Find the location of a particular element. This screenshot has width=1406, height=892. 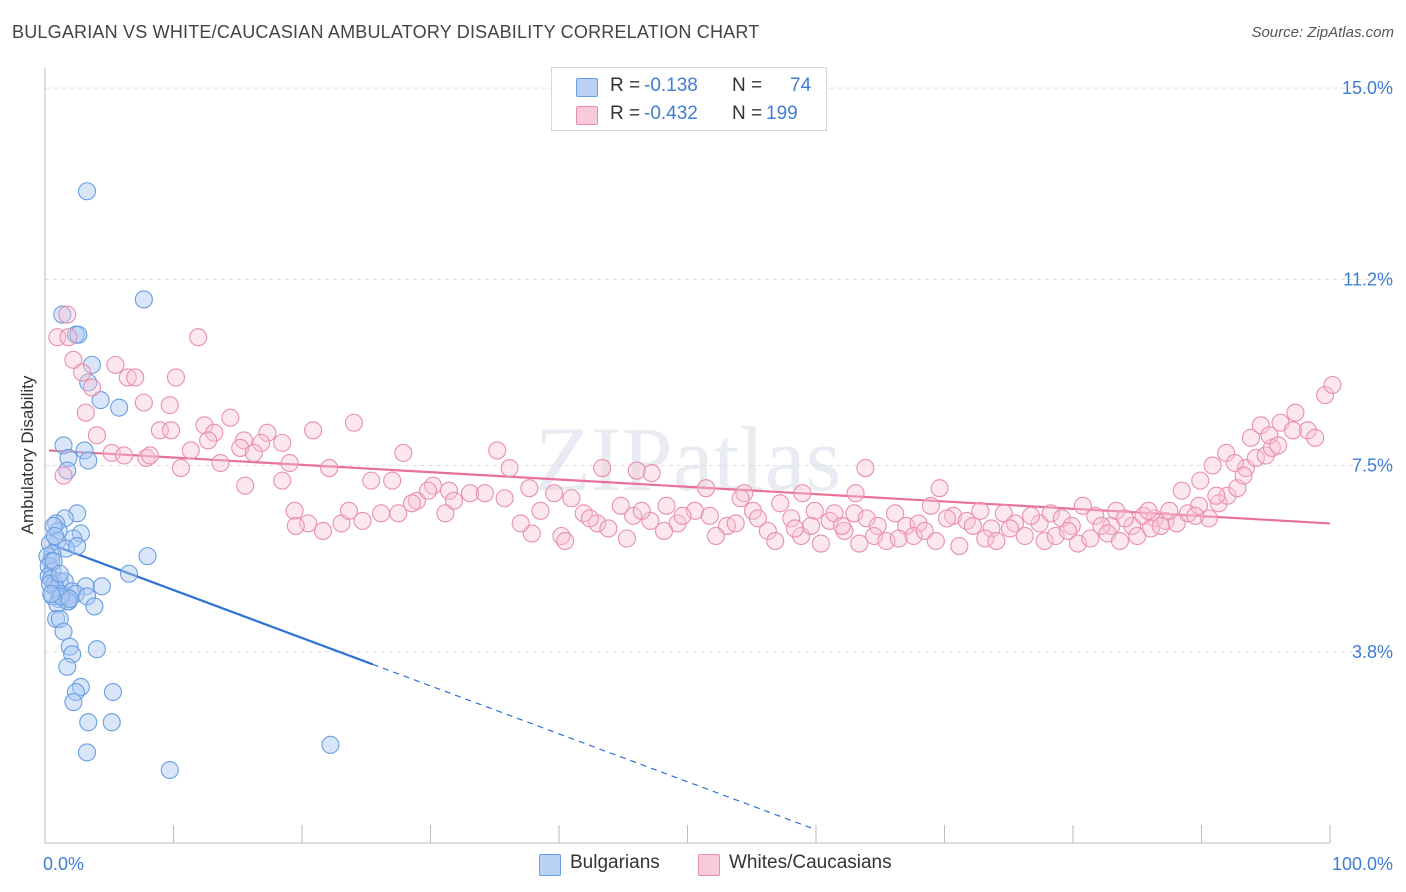

legend-label-bulgarians: Bulgarians is located at coordinates (615, 862).